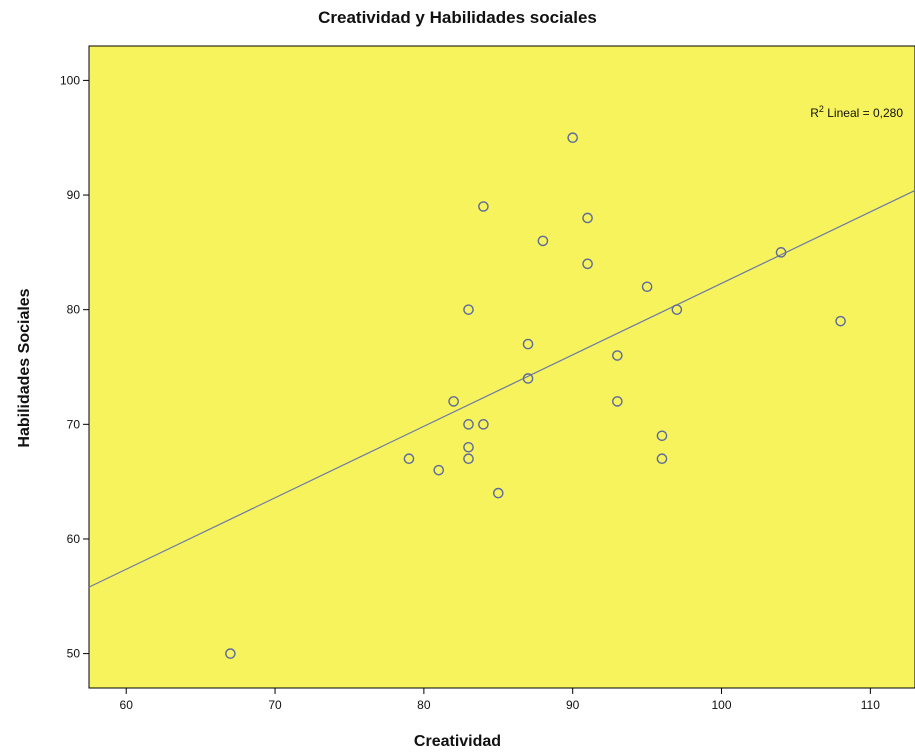  I want to click on x-tick-label: 90, so click(573, 705).